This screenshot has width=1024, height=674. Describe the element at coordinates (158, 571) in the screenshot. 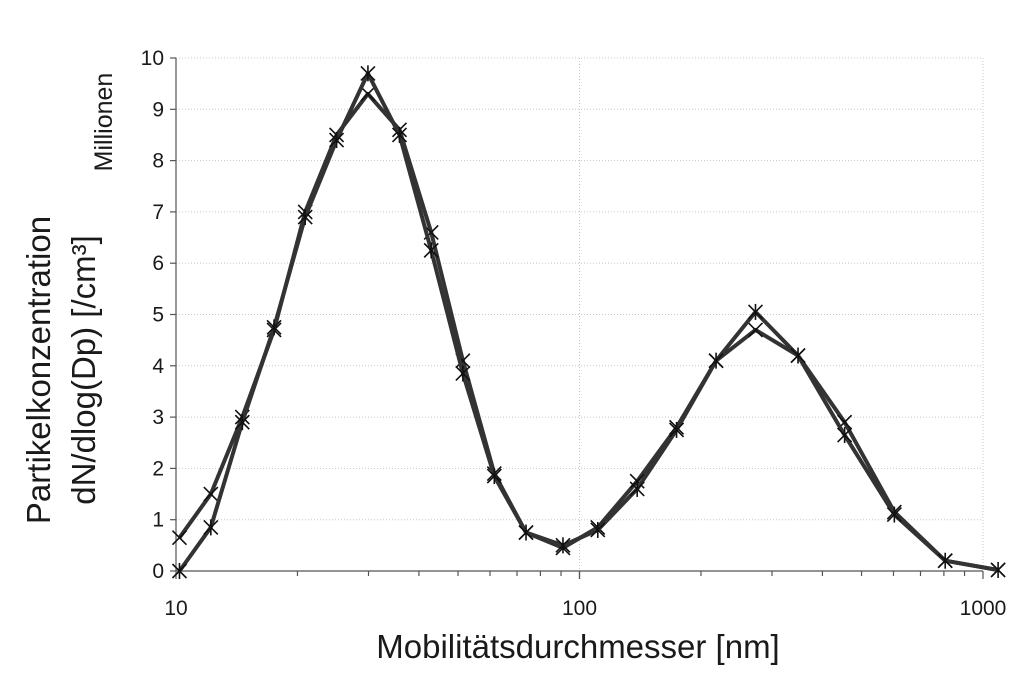

I see `y-tick-label: 0` at that location.